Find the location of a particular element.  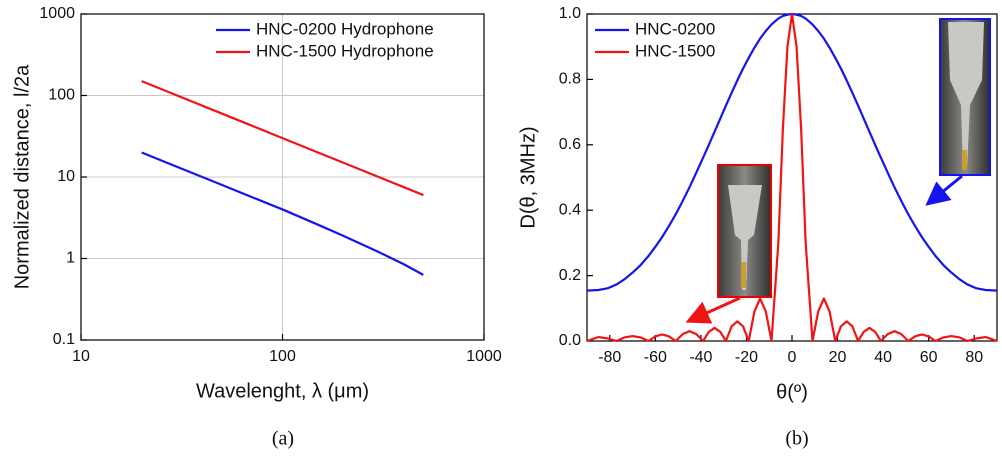

x-tick-label: 0 is located at coordinates (792, 357).